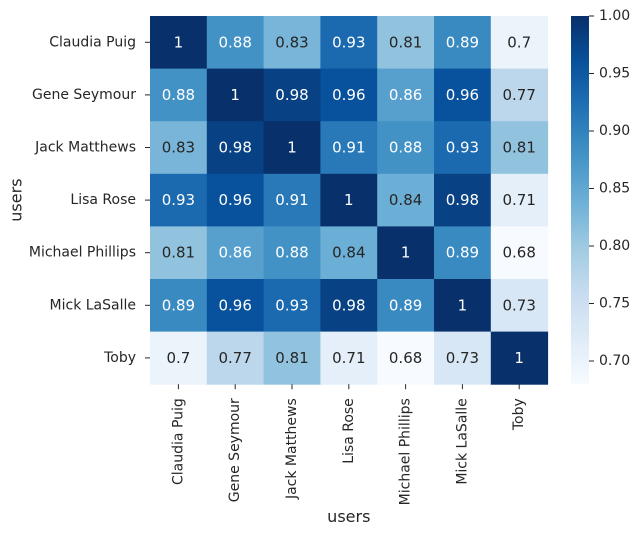  What do you see at coordinates (92, 42) in the screenshot?
I see `y-tick-label: Claudia Puig` at bounding box center [92, 42].